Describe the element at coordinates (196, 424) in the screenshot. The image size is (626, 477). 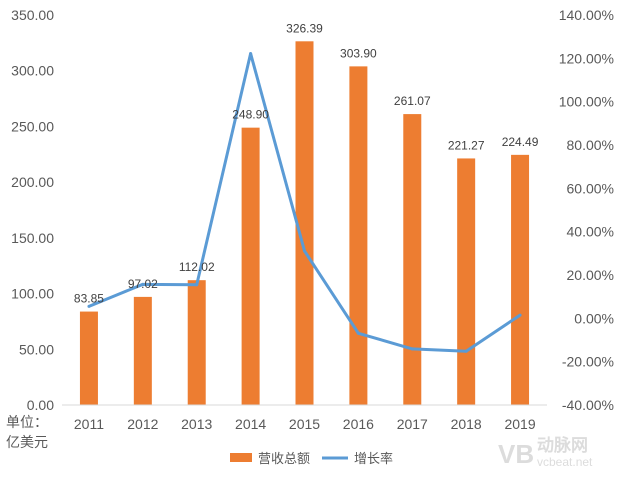
I see `x-tick: 2013` at that location.